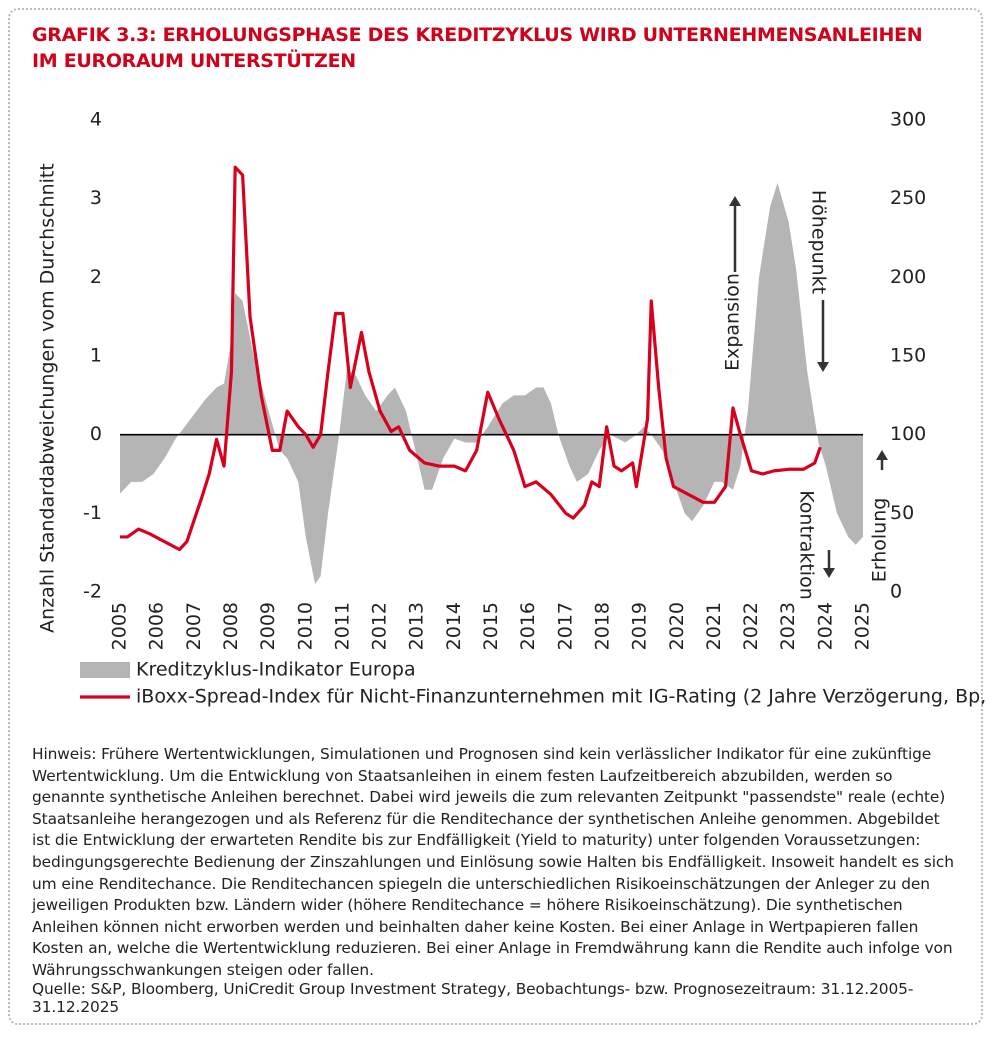  I want to click on y-tick-label: 1, so click(96, 356).